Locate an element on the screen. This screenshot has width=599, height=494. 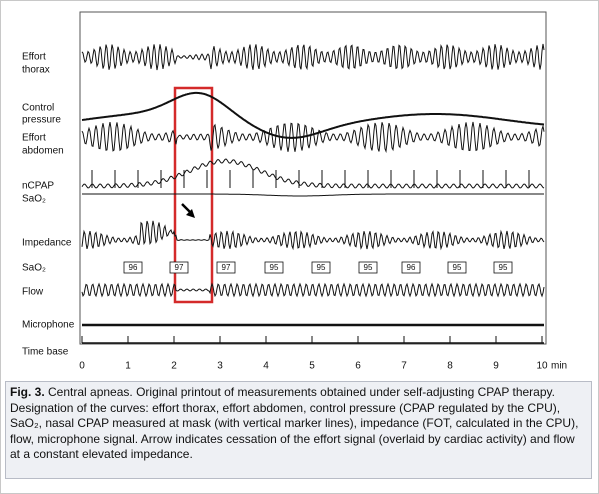
channel-label: nCPAP is located at coordinates (38, 186).